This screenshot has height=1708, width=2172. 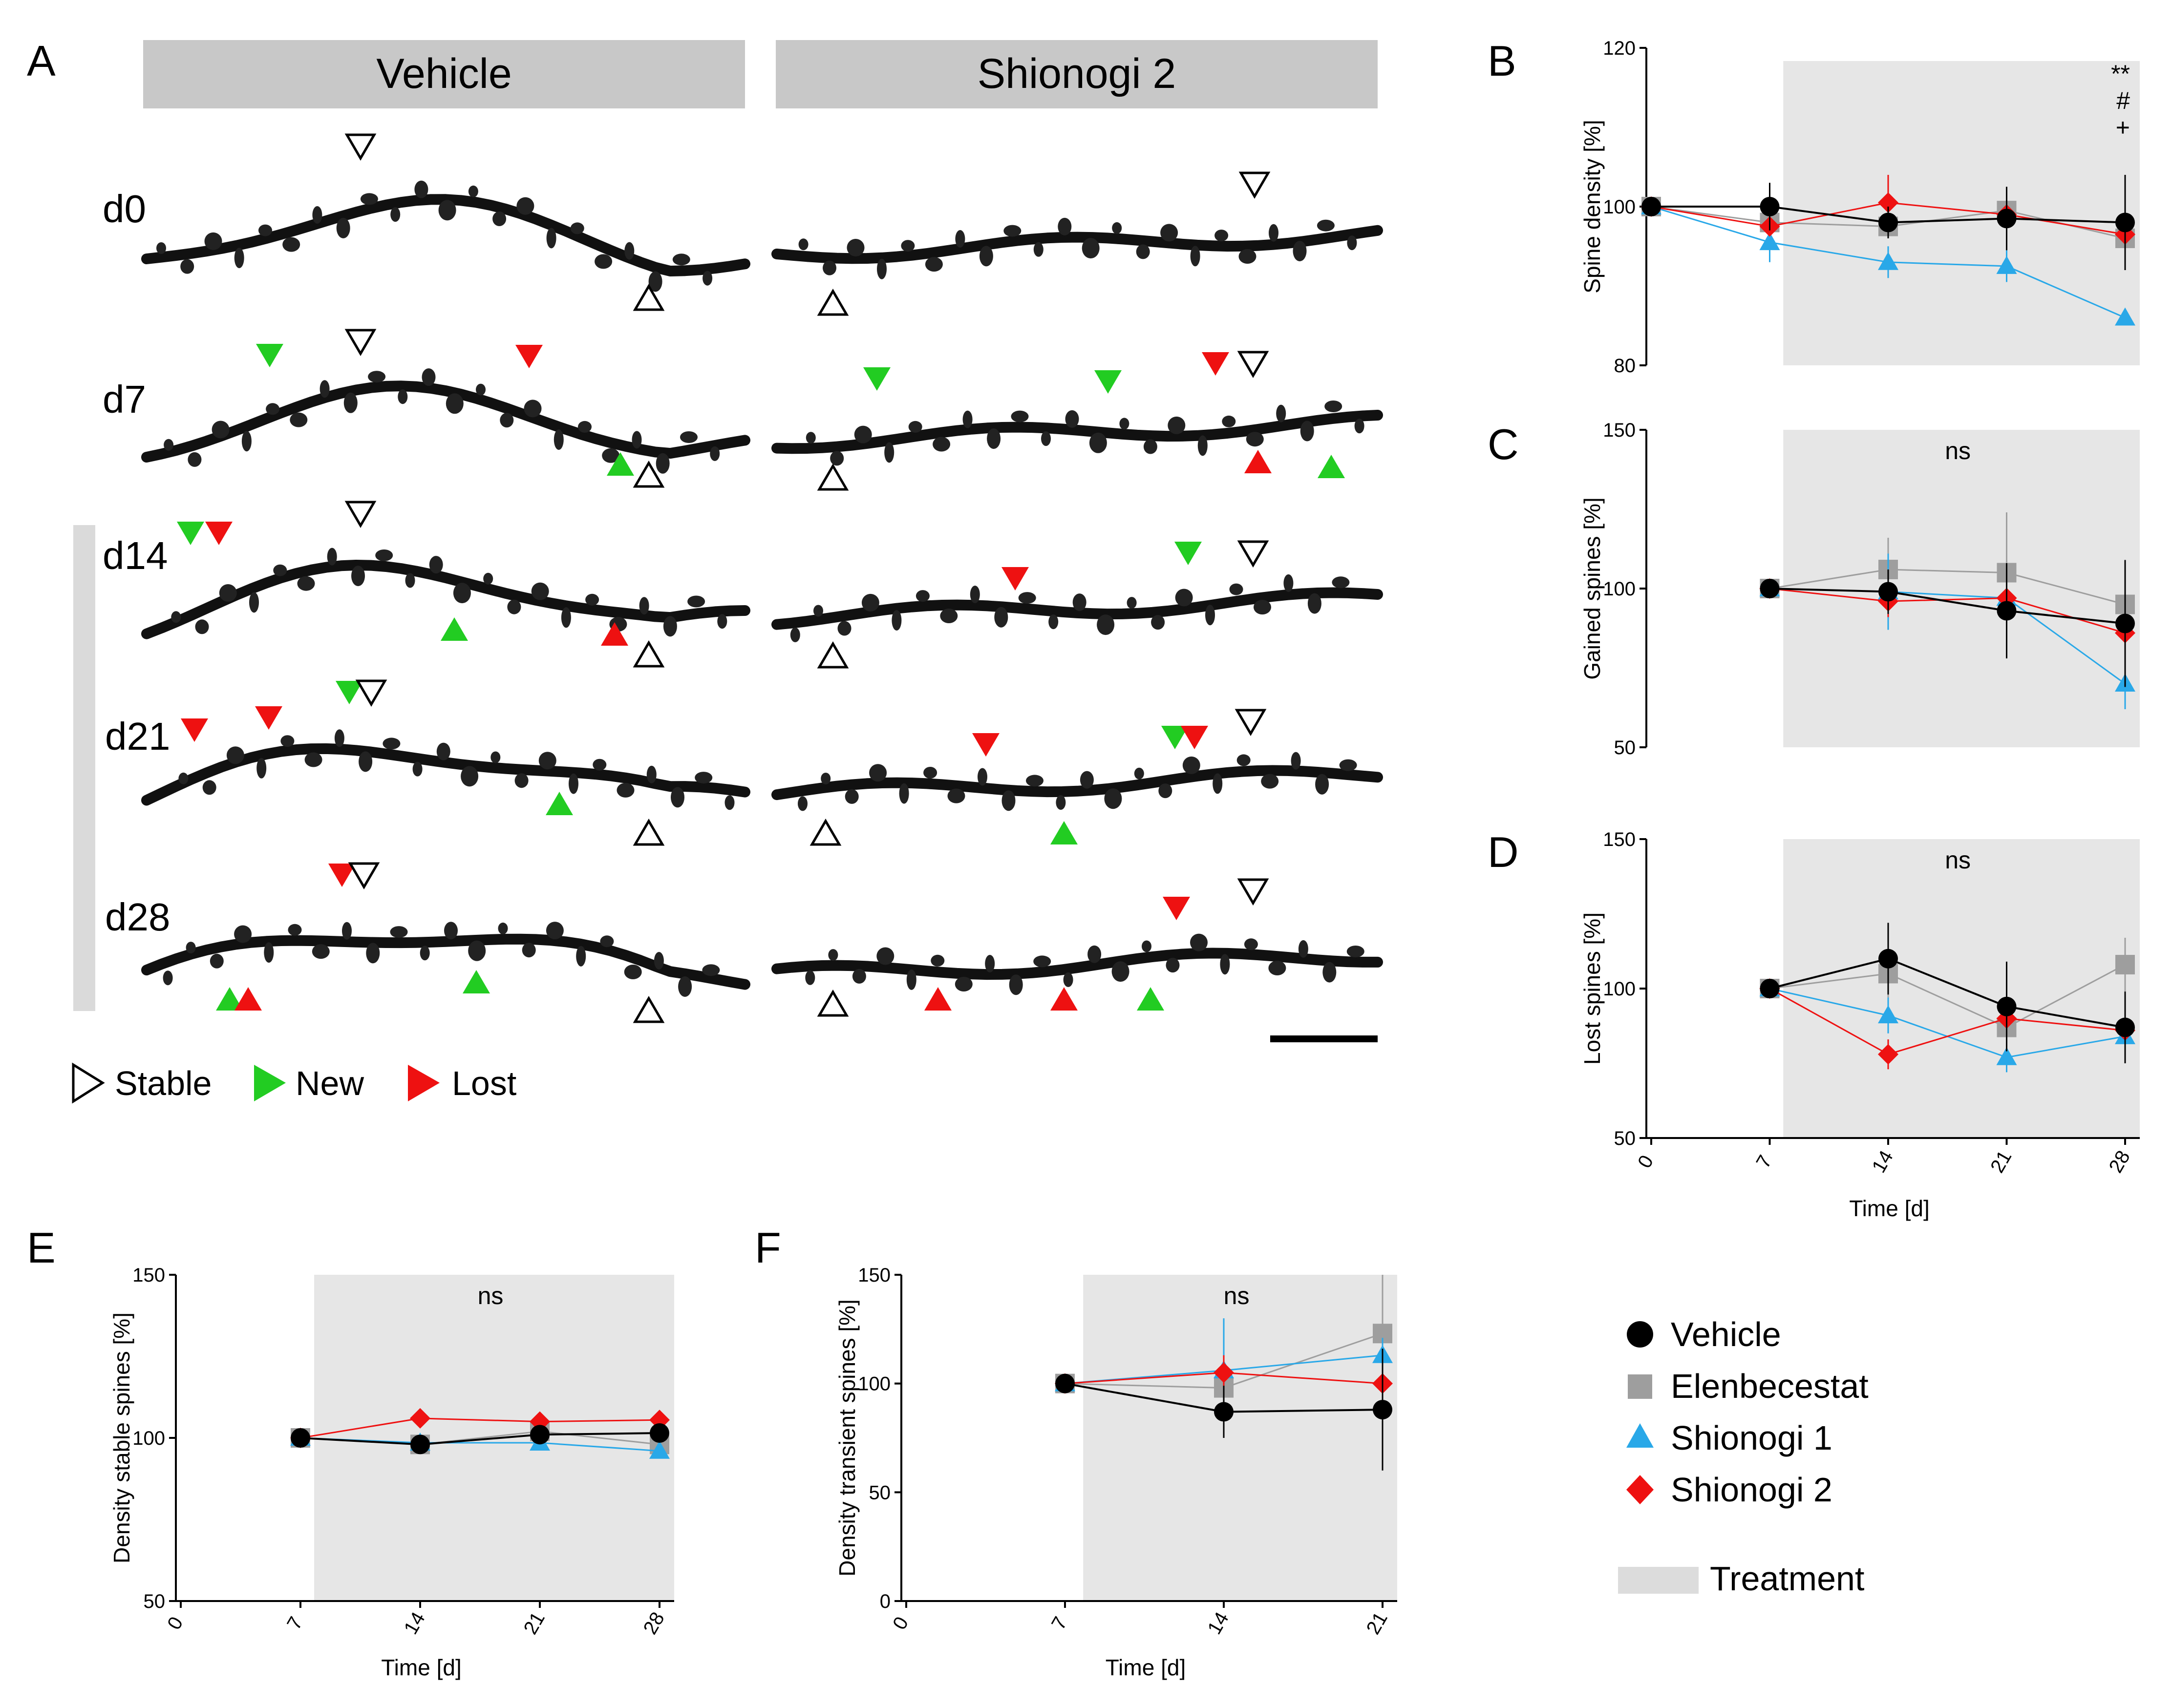 What do you see at coordinates (1503, 852) in the screenshot?
I see `panel-letter-d: D` at bounding box center [1503, 852].